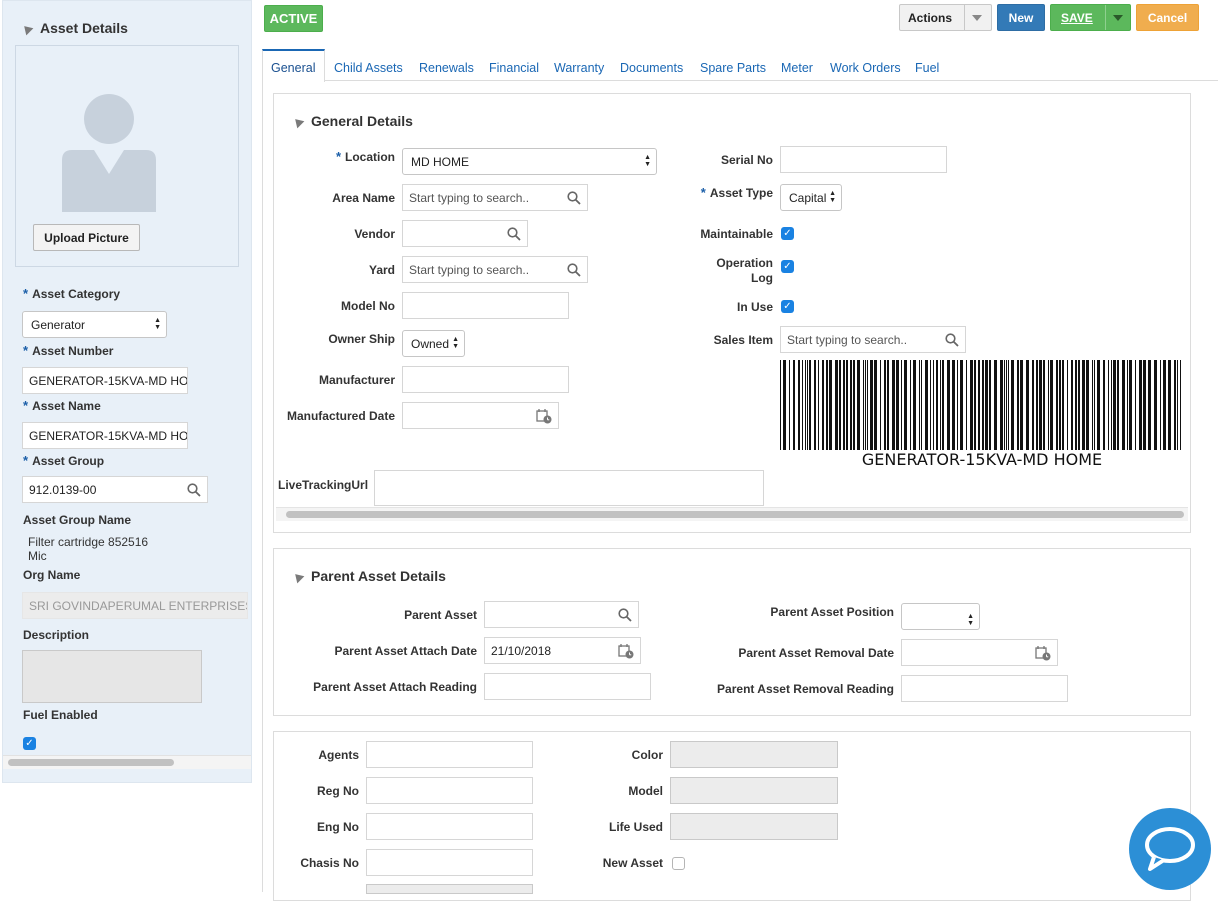 The height and width of the screenshot is (901, 1218). What do you see at coordinates (579, 68) in the screenshot?
I see `tab-warranty: Warranty` at bounding box center [579, 68].